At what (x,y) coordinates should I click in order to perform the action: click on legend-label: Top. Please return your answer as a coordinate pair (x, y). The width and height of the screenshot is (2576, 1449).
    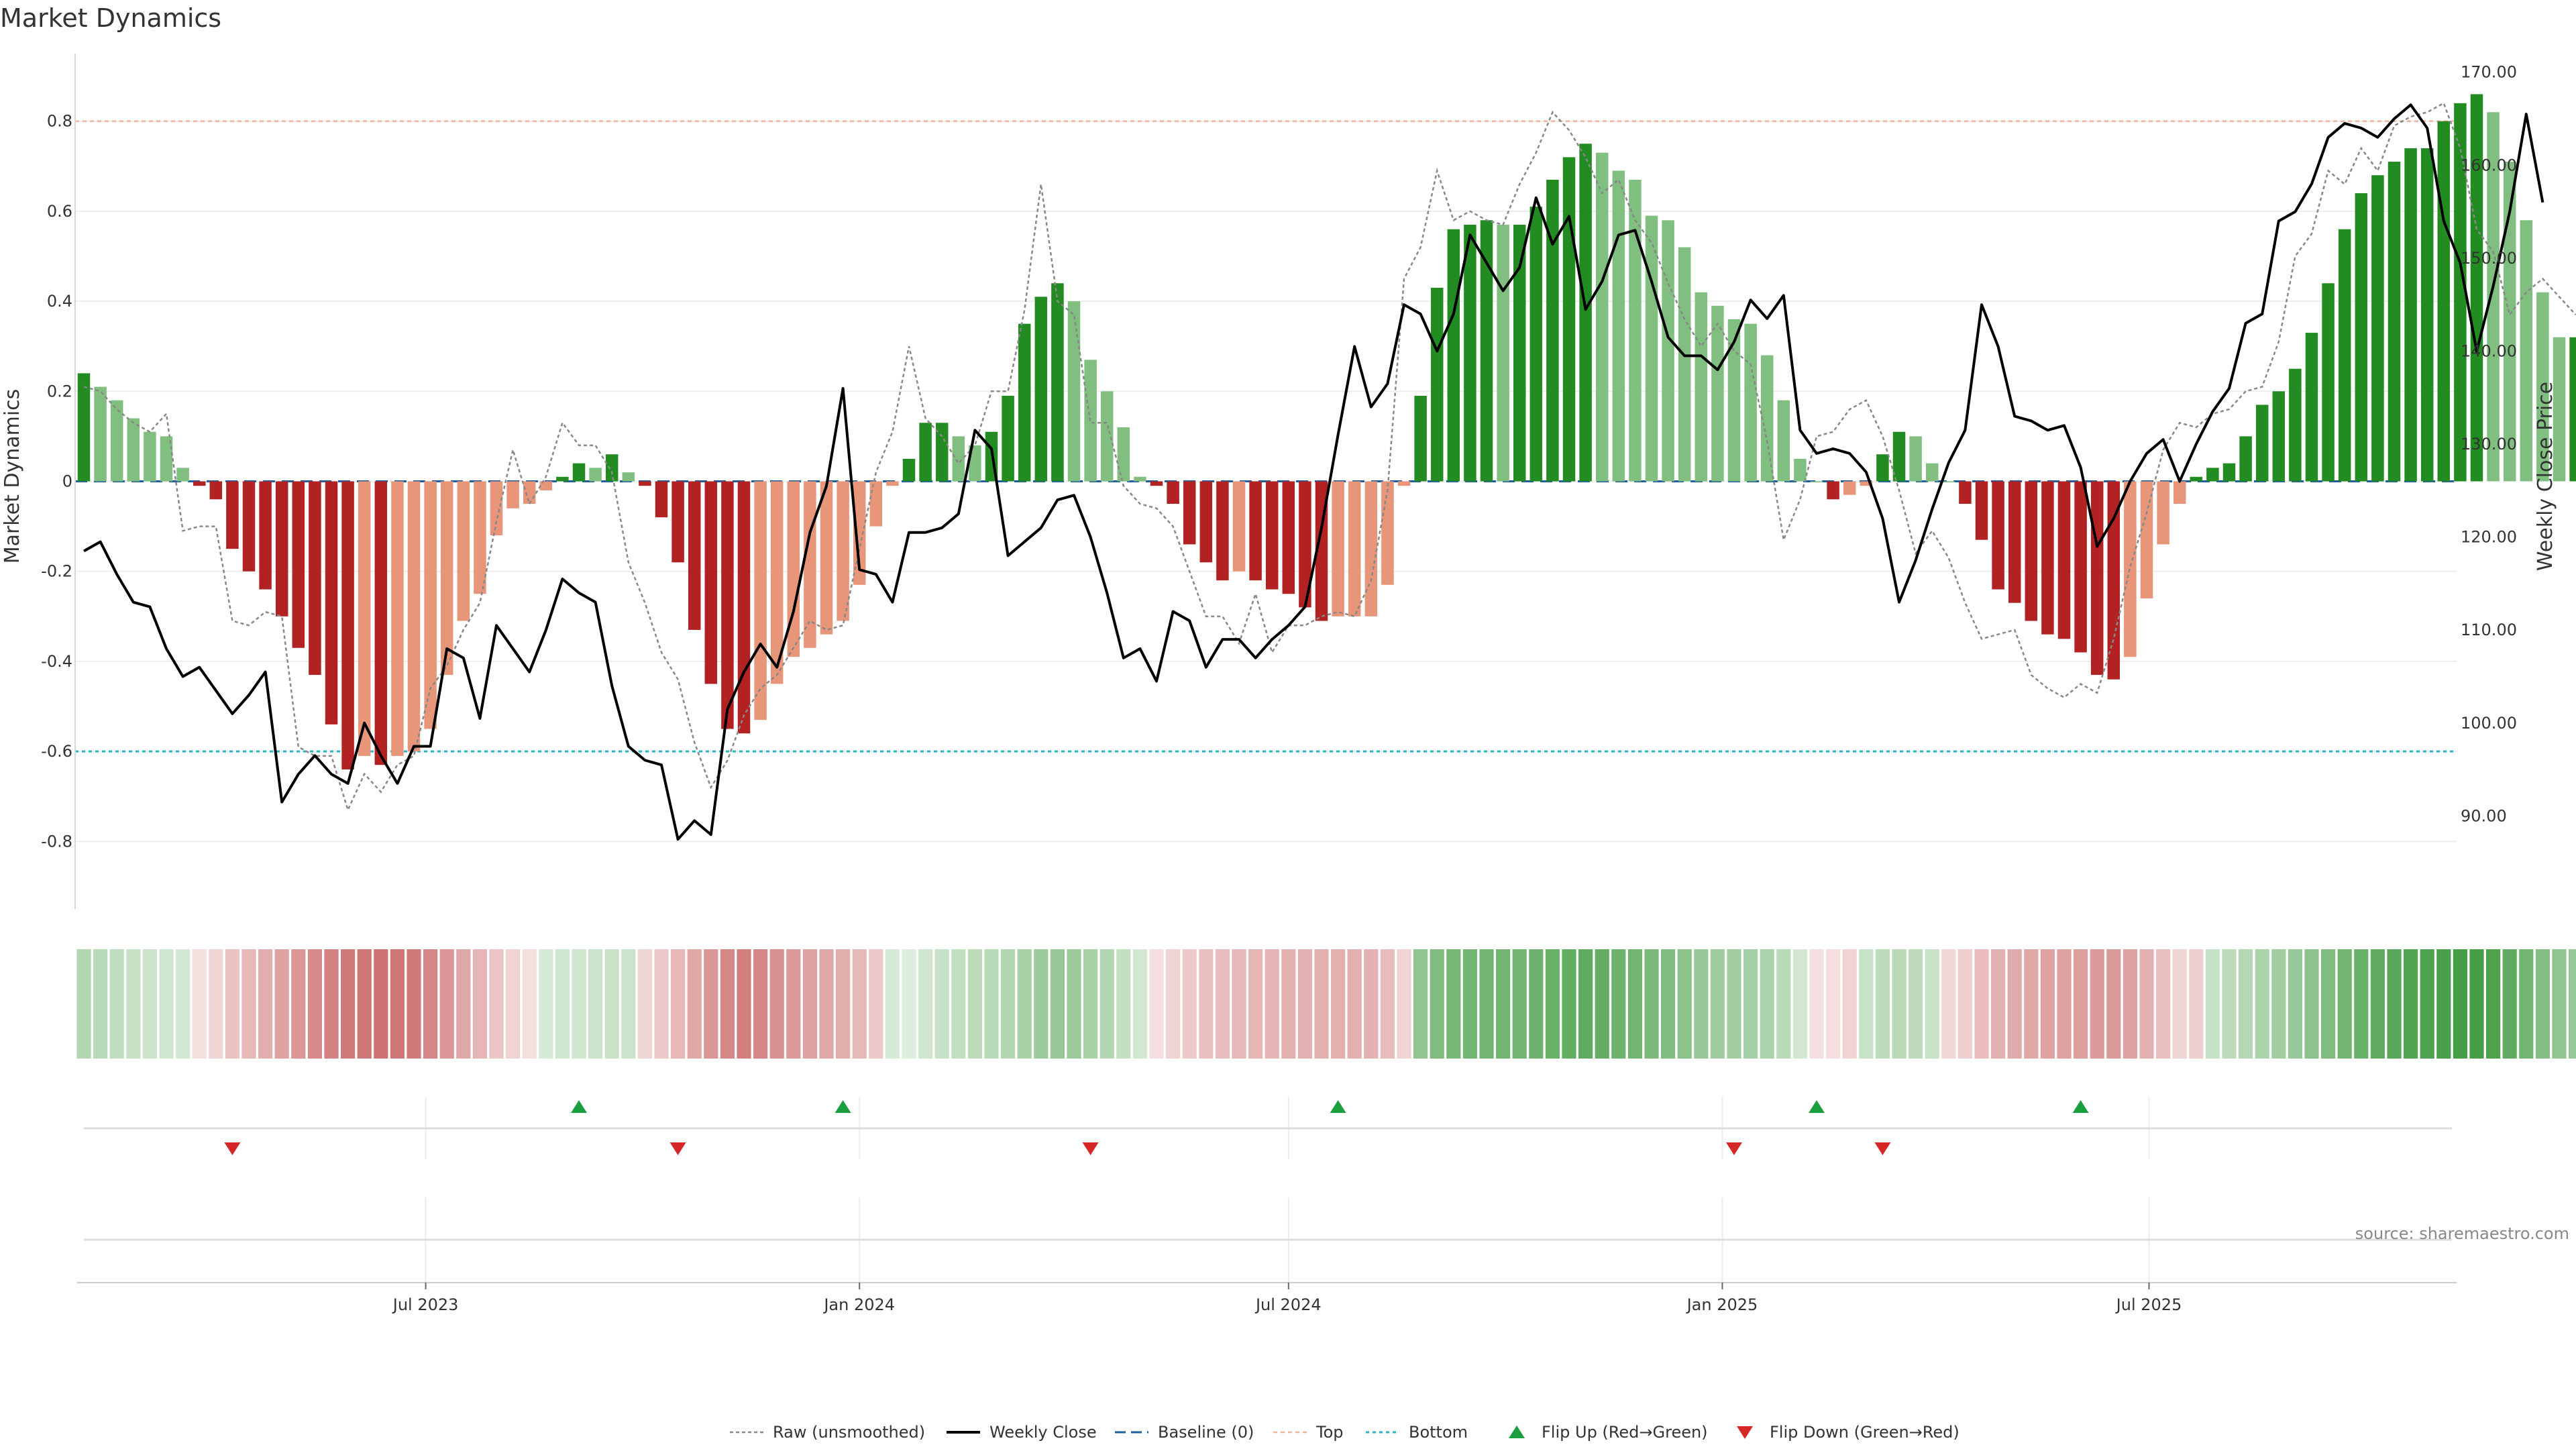
    Looking at the image, I should click on (1330, 1432).